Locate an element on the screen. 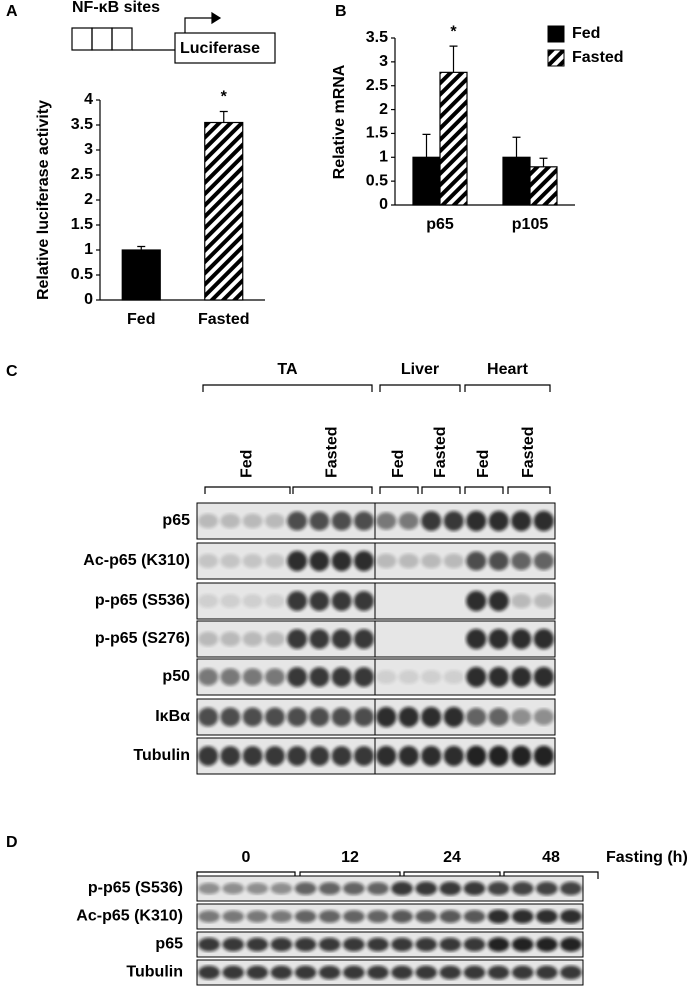 This screenshot has height=986, width=693. y-tick-label: 3 is located at coordinates (383, 61).